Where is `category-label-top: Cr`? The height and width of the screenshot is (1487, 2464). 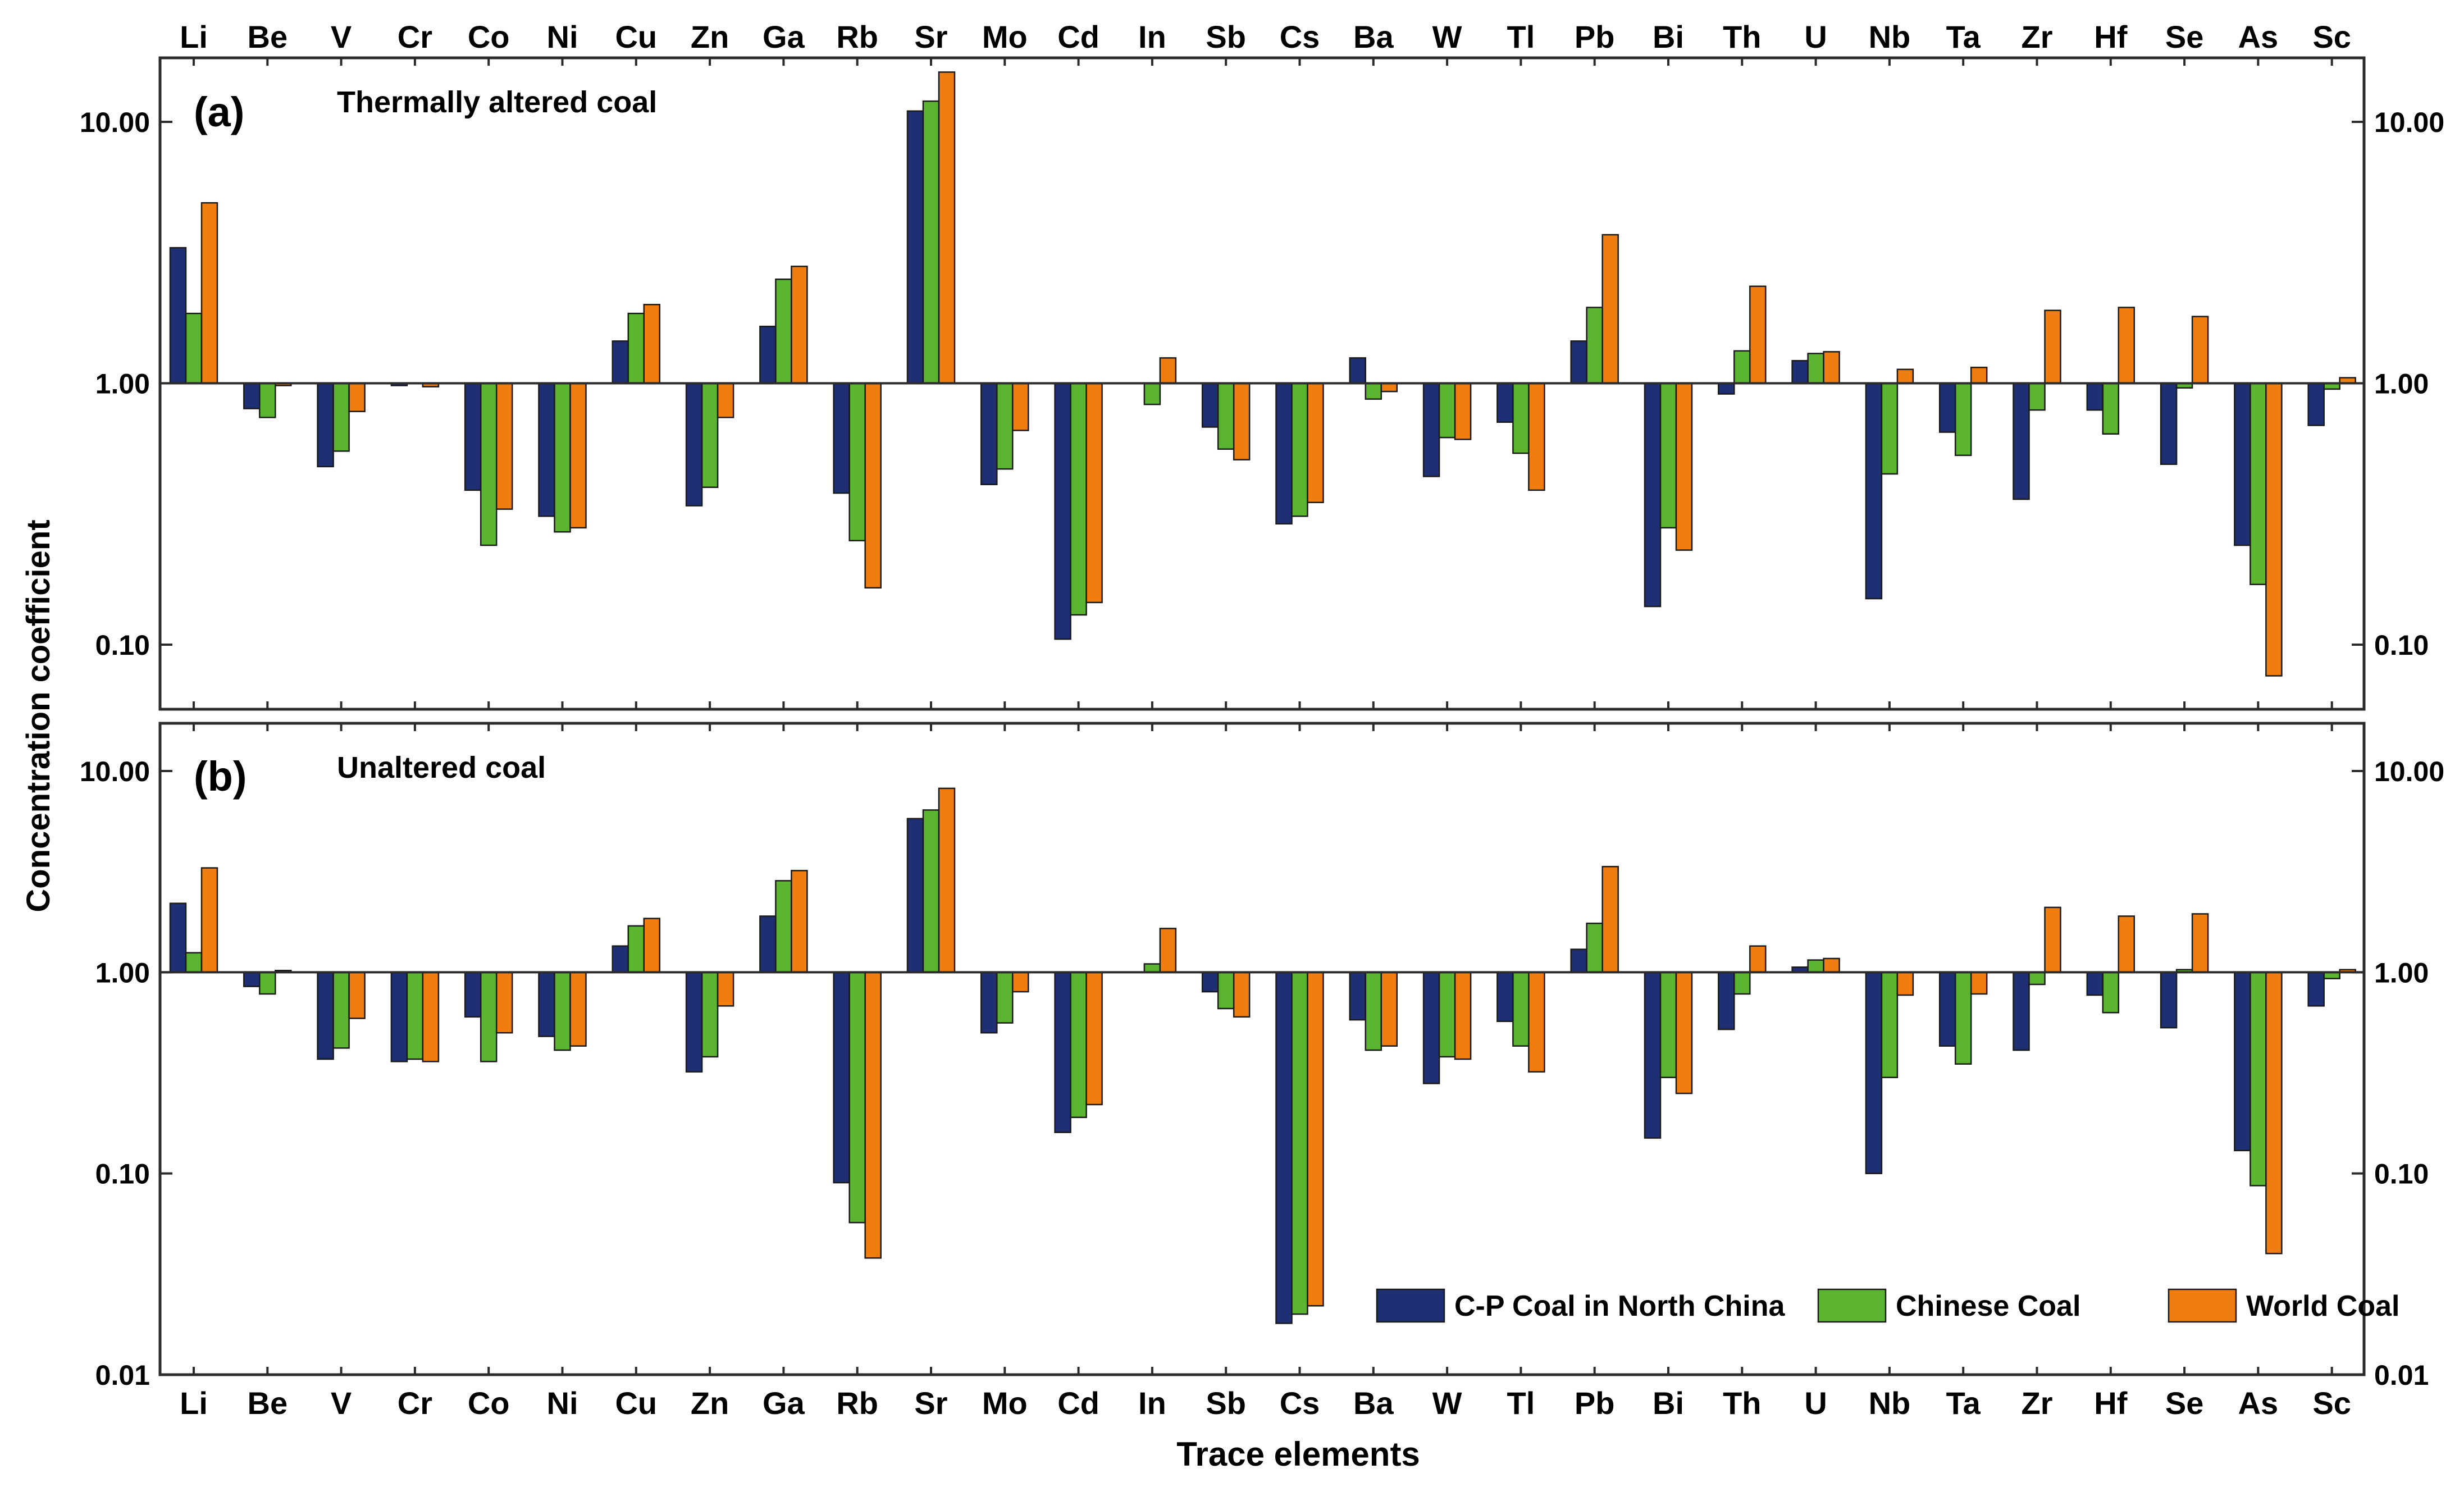 category-label-top: Cr is located at coordinates (415, 36).